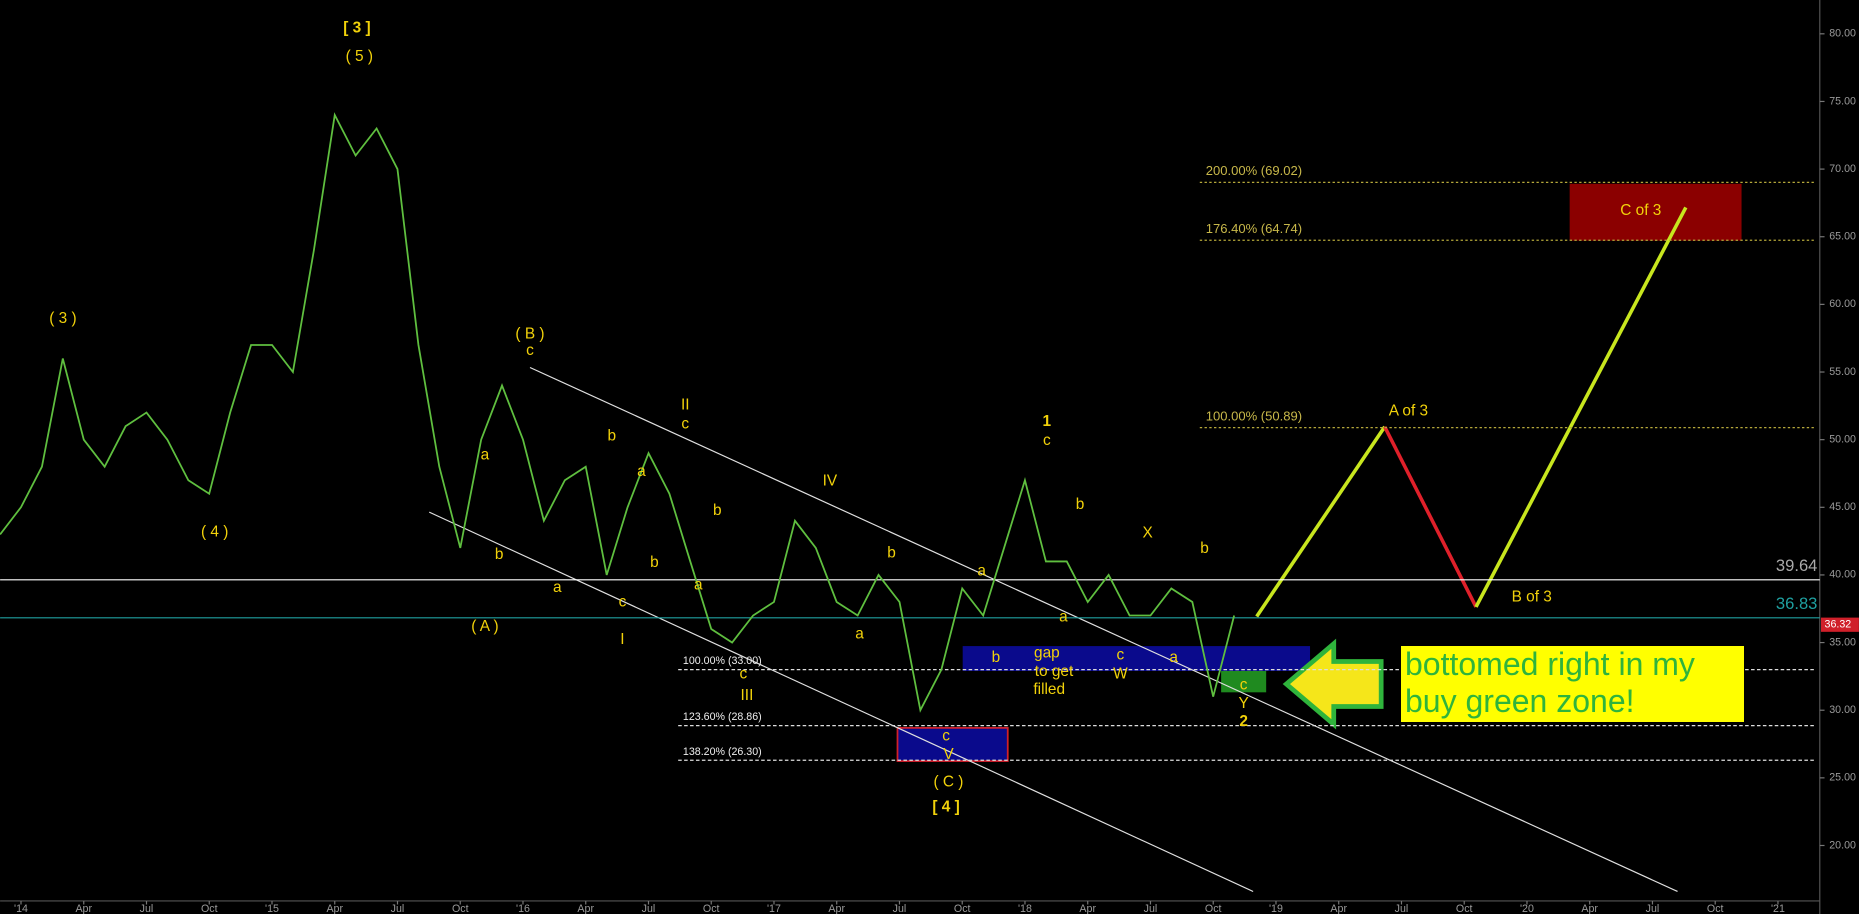 This screenshot has width=1859, height=914. Describe the element at coordinates (1842, 169) in the screenshot. I see `y-tick-label: 70.00` at that location.